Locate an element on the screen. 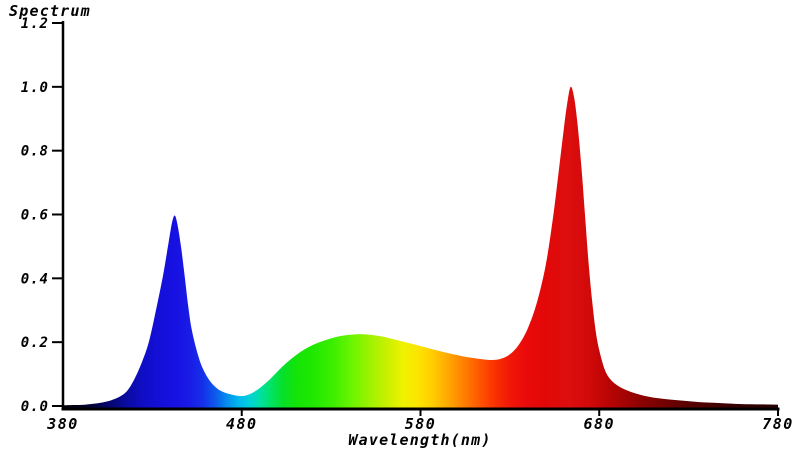 This screenshot has width=800, height=456. y-tick-label: 0.2 is located at coordinates (35, 343).